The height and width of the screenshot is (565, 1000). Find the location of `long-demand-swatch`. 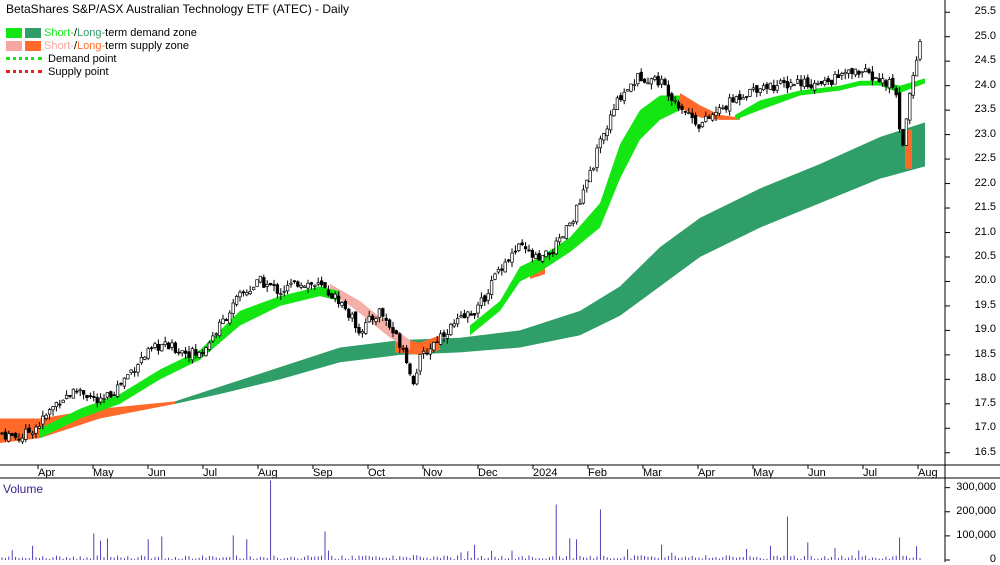

long-demand-swatch is located at coordinates (33, 32).